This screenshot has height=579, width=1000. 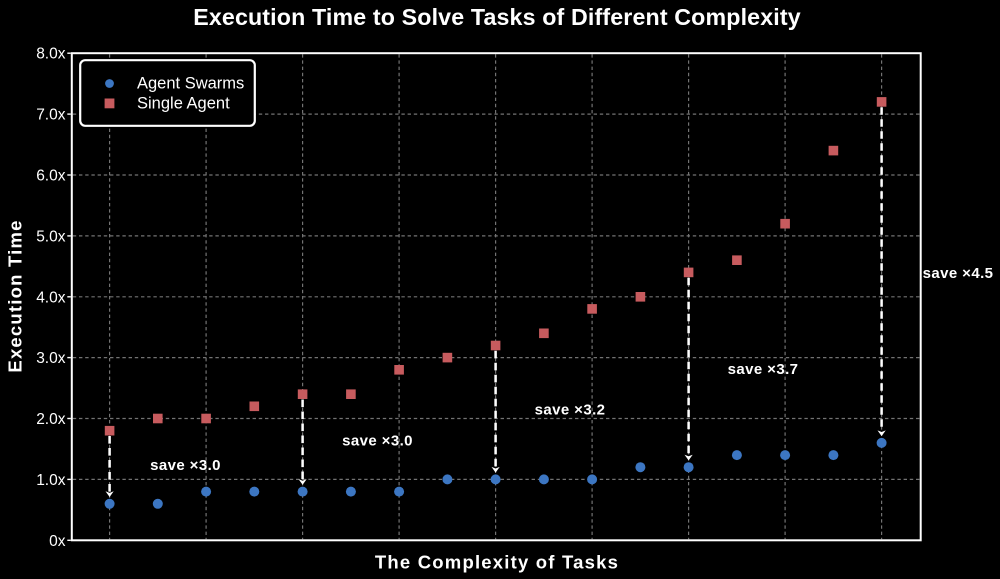 I want to click on svg-text: The Complexity of Tasks, so click(x=497, y=562).